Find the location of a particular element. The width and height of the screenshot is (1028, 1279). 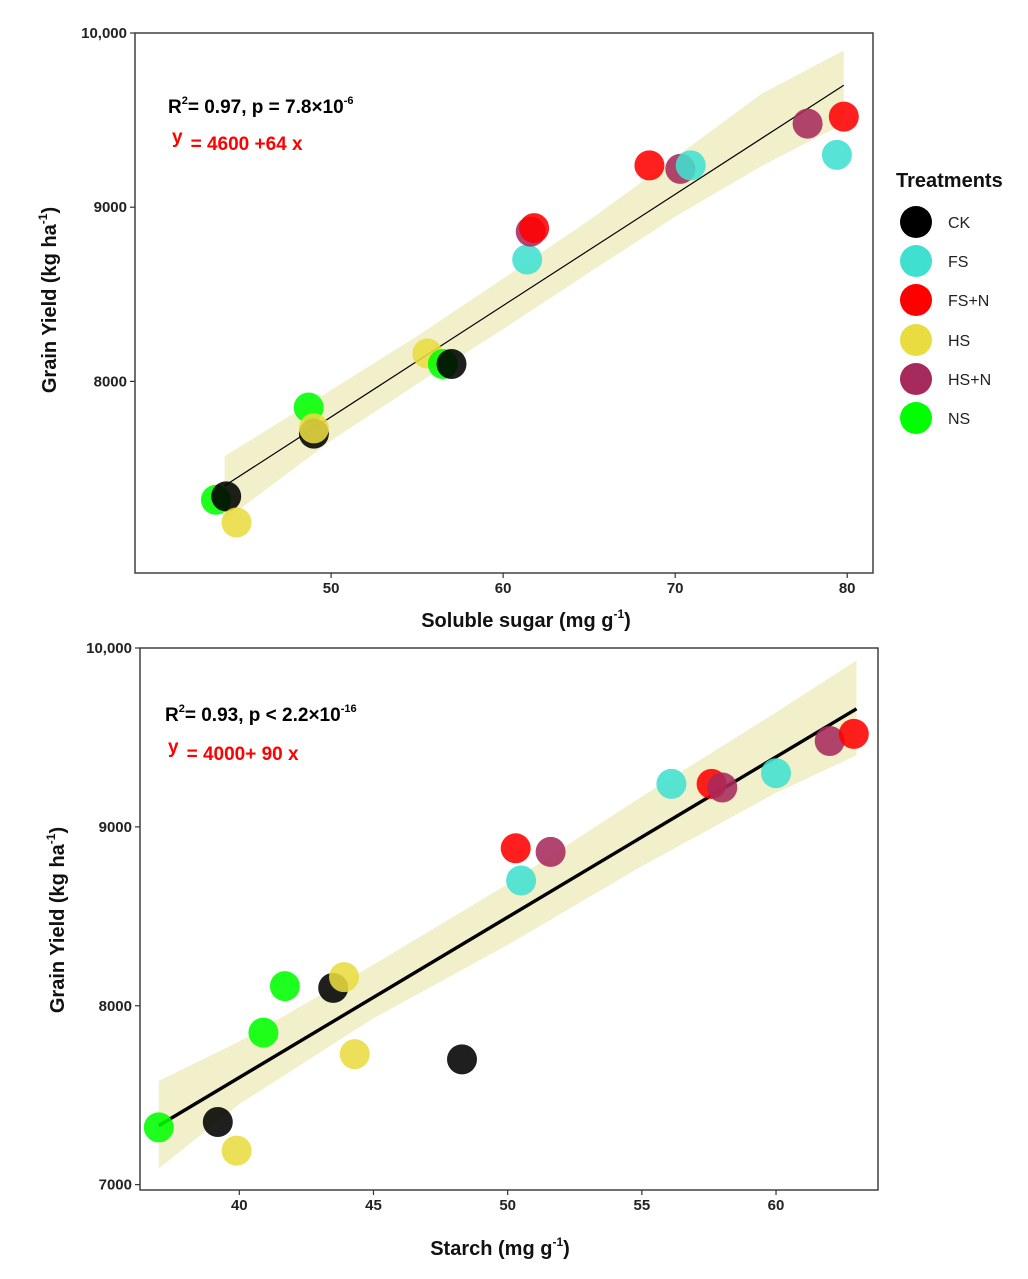

legend-label: NS is located at coordinates (959, 419).